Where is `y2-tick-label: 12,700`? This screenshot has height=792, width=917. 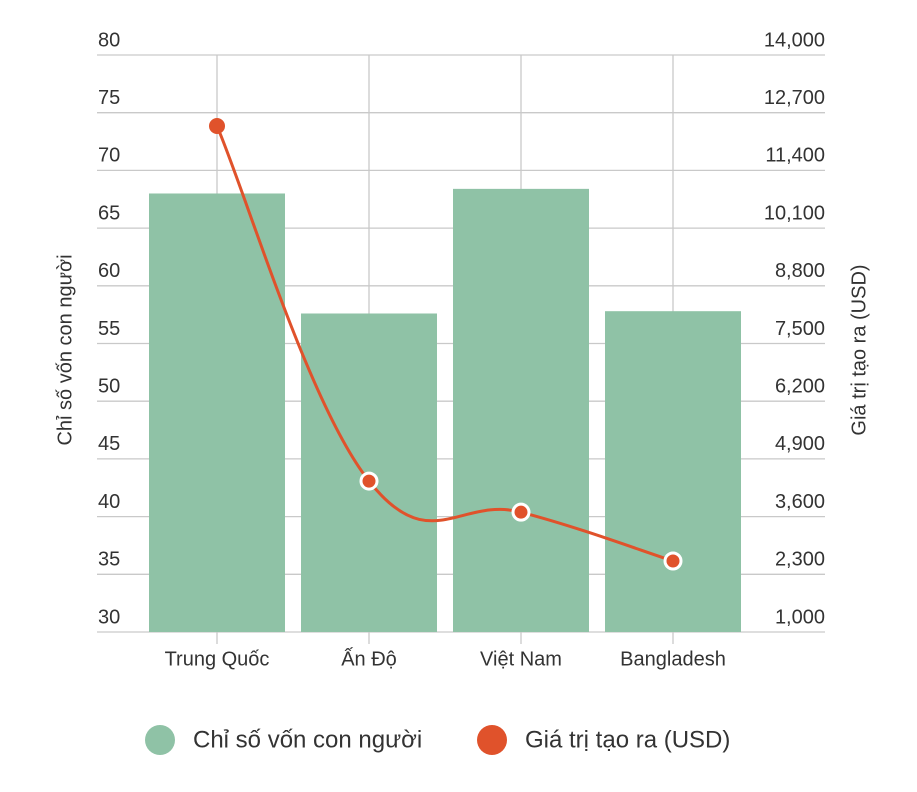
y2-tick-label: 12,700 is located at coordinates (794, 98).